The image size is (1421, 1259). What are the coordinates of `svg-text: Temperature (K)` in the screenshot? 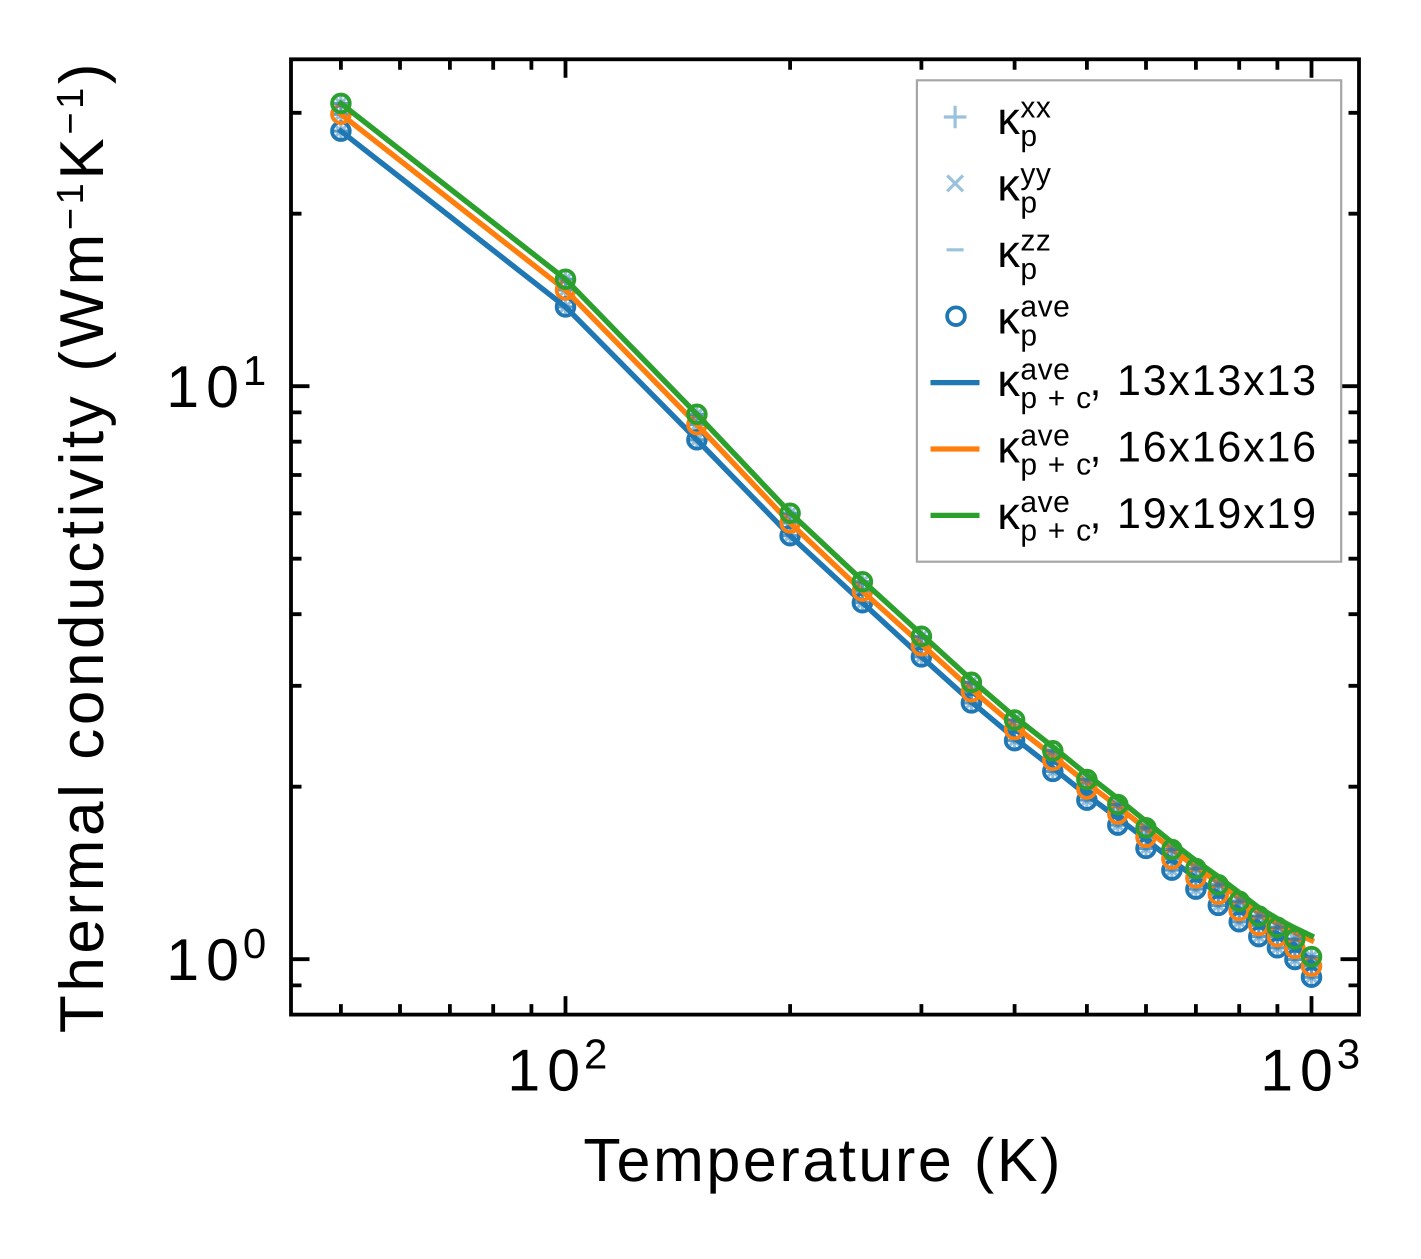 It's located at (823, 1160).